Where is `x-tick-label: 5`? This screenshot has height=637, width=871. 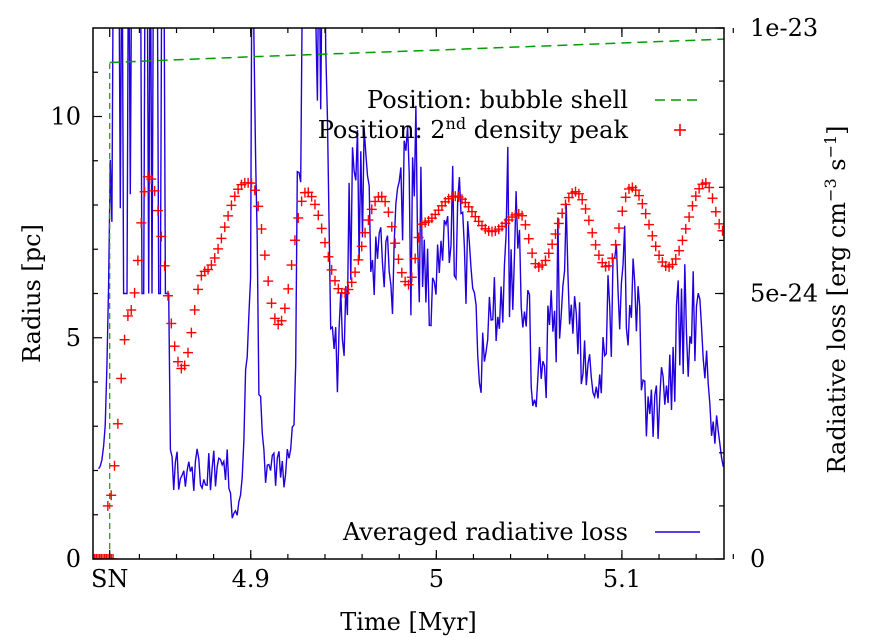
x-tick-label: 5 is located at coordinates (436, 579).